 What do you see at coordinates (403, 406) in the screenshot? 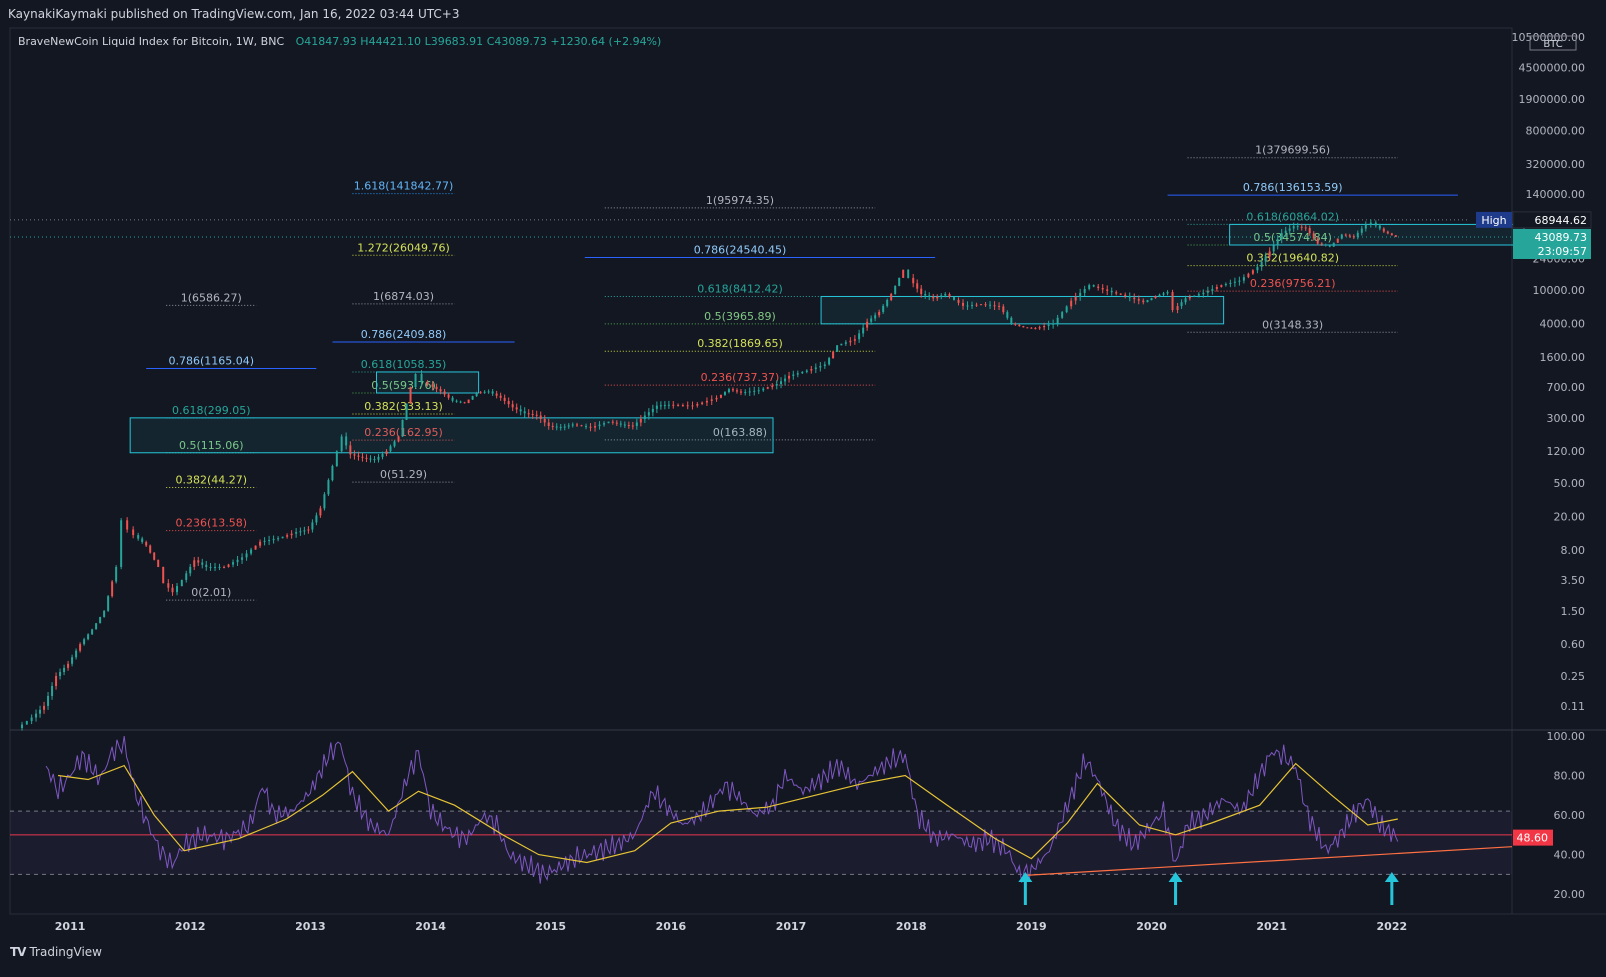
I see `fib-level-label: 0.382(333.13)` at bounding box center [403, 406].